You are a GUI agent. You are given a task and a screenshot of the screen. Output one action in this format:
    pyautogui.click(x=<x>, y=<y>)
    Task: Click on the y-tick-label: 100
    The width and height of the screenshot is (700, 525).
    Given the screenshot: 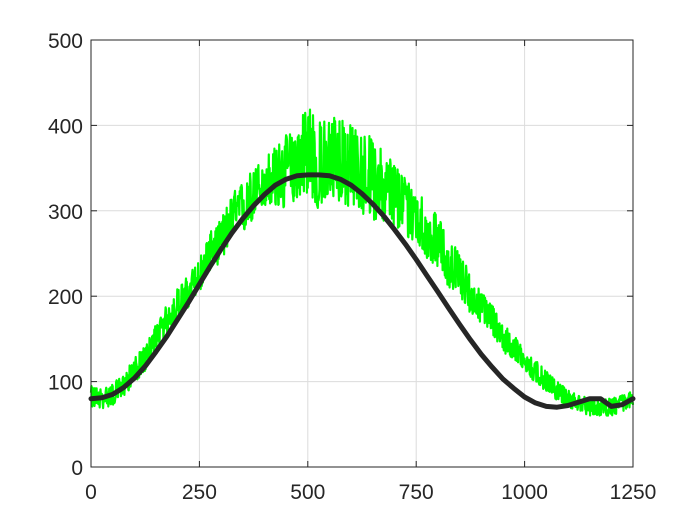 What is the action you would take?
    pyautogui.click(x=65, y=383)
    